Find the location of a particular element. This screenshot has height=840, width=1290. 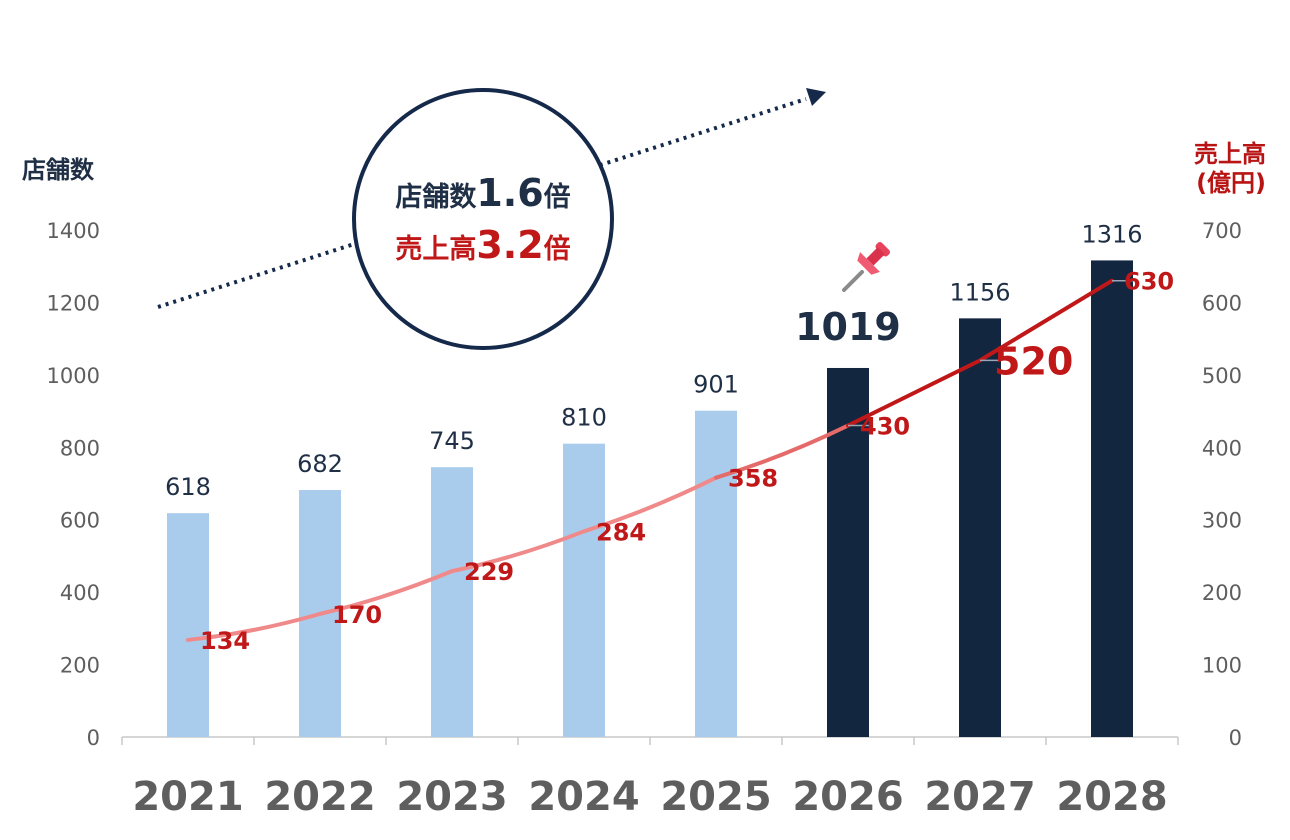

right-axis-title-line1: 売上高 is located at coordinates (1230, 154).